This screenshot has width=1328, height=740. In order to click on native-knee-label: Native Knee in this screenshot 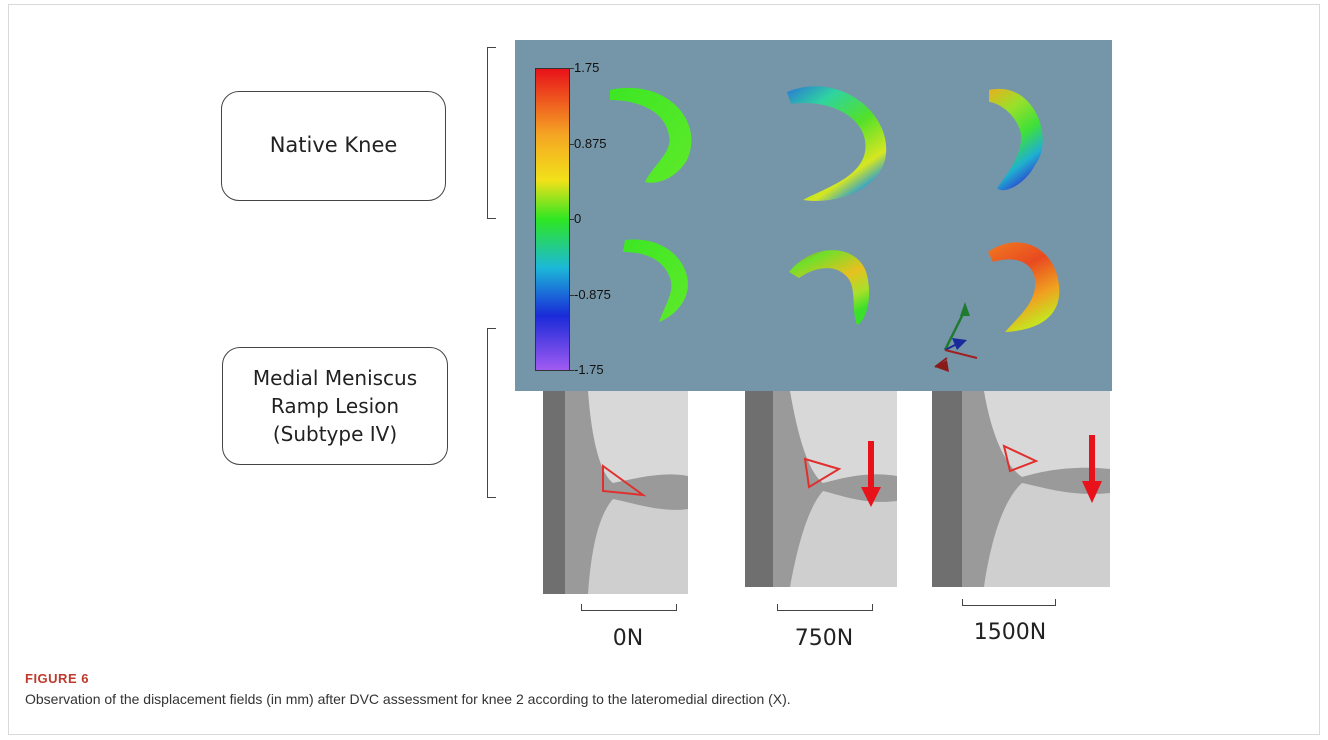, I will do `click(333, 146)`.